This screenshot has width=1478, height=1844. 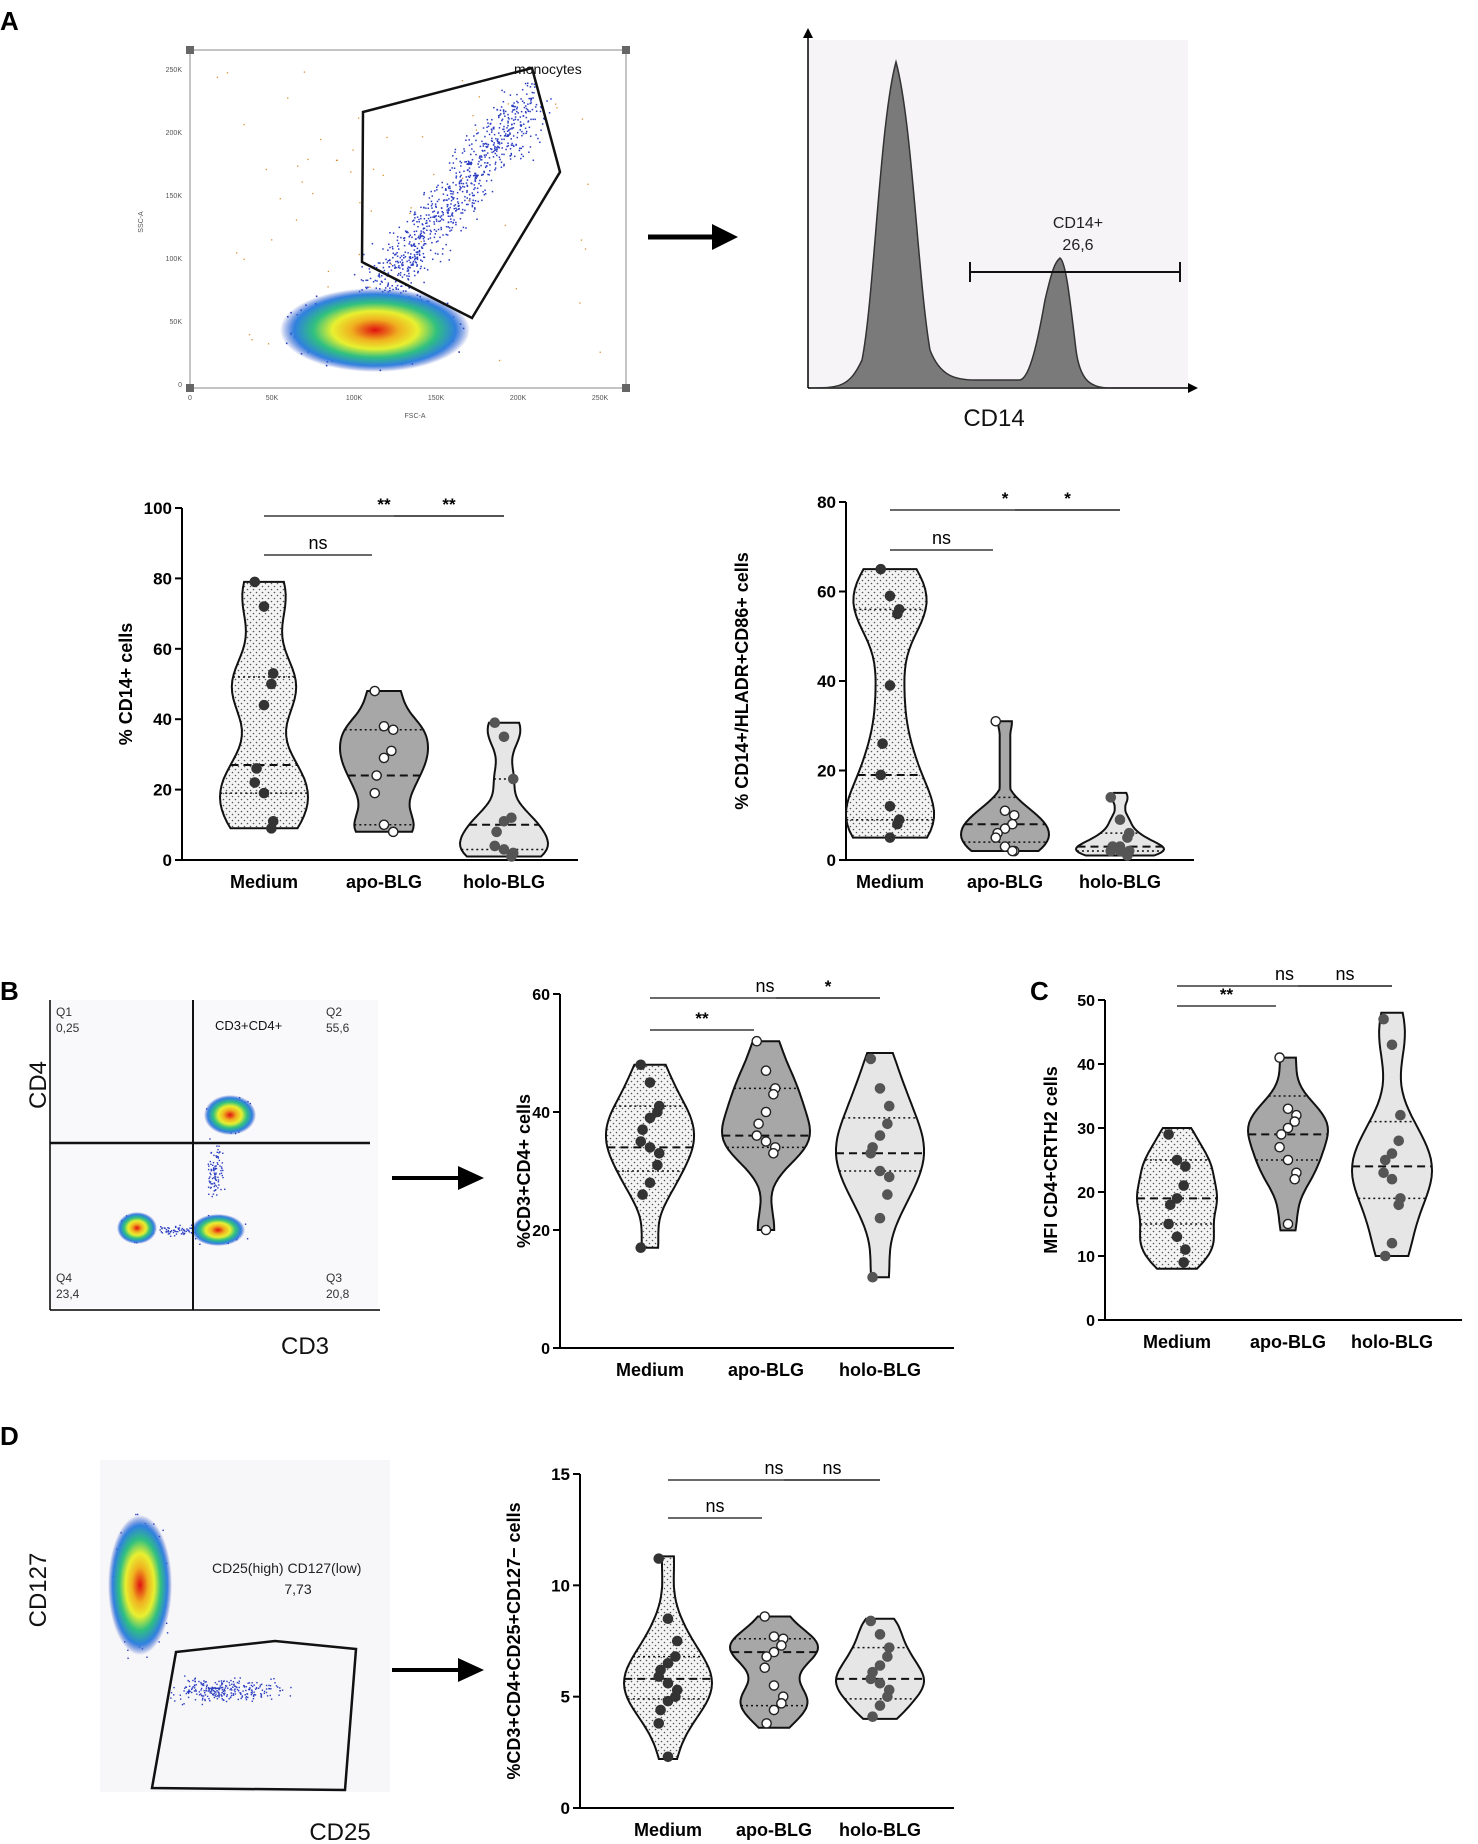 I want to click on flow-a2-histogram: CD14+ 26,6 CD14, so click(x=1000, y=230).